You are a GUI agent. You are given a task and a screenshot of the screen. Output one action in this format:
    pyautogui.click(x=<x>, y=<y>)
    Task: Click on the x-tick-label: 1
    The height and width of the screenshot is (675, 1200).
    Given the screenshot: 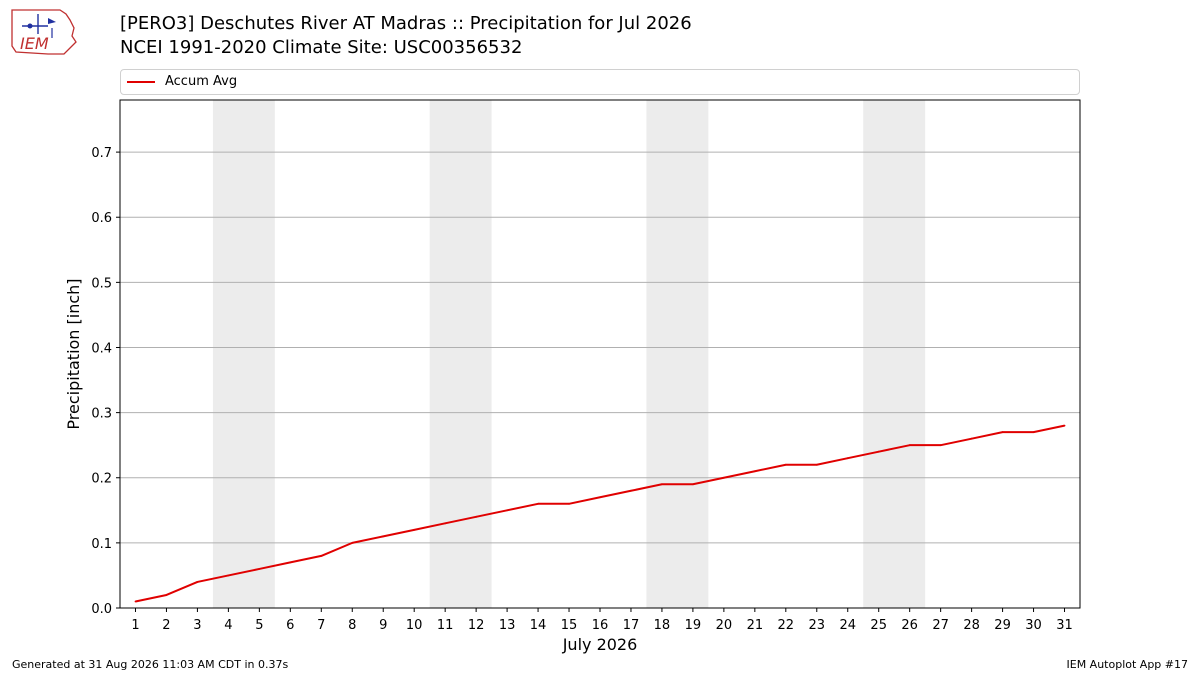 What is the action you would take?
    pyautogui.click(x=135, y=625)
    